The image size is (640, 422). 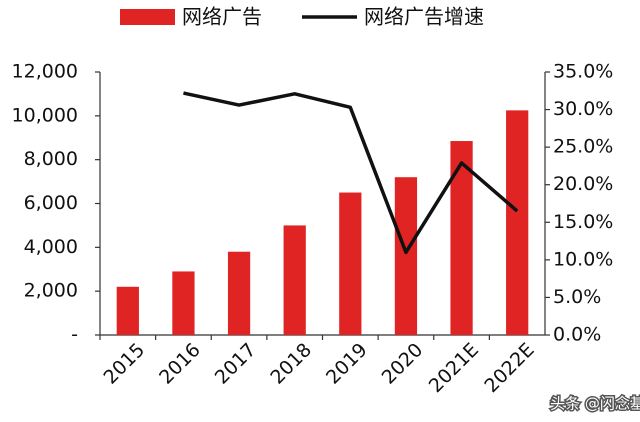 I want to click on x-tick-label: 2016, so click(x=180, y=364).